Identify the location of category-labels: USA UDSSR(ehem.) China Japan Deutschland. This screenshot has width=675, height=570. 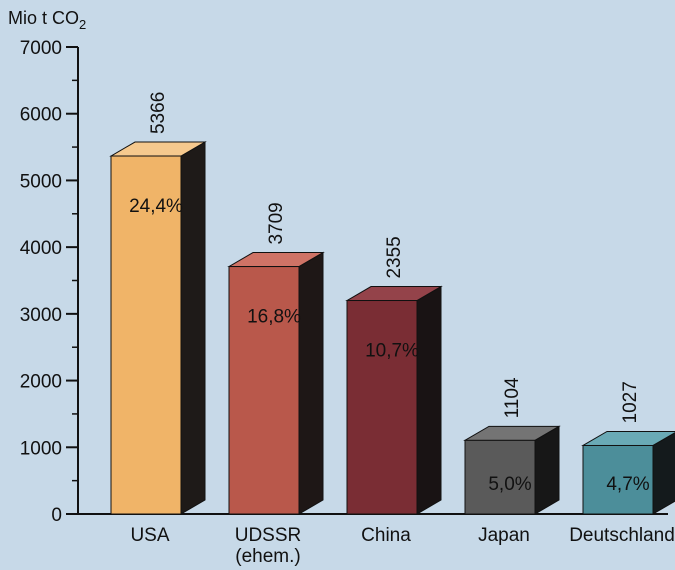
(402, 546).